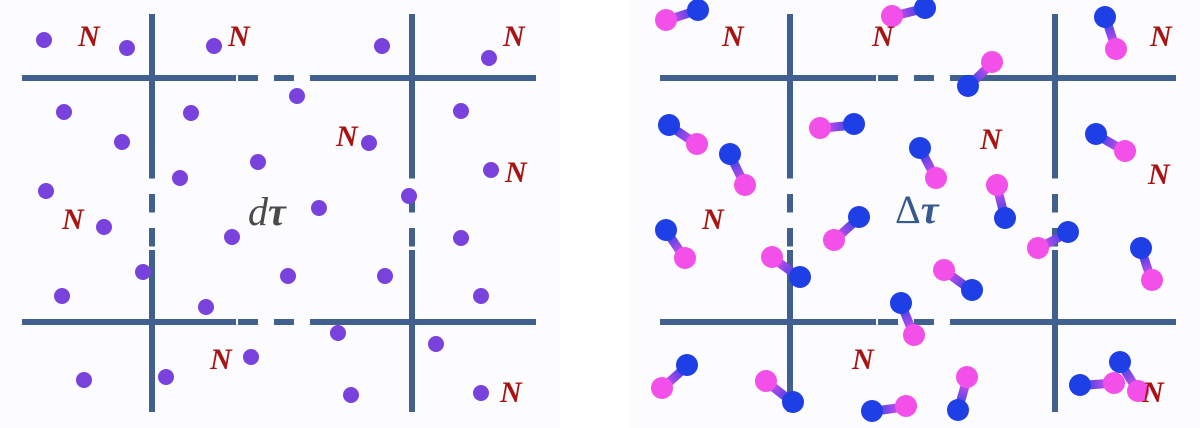 This screenshot has width=1200, height=428. What do you see at coordinates (431, 322) in the screenshot?
I see `grid-h-bottom-left-solid-b` at bounding box center [431, 322].